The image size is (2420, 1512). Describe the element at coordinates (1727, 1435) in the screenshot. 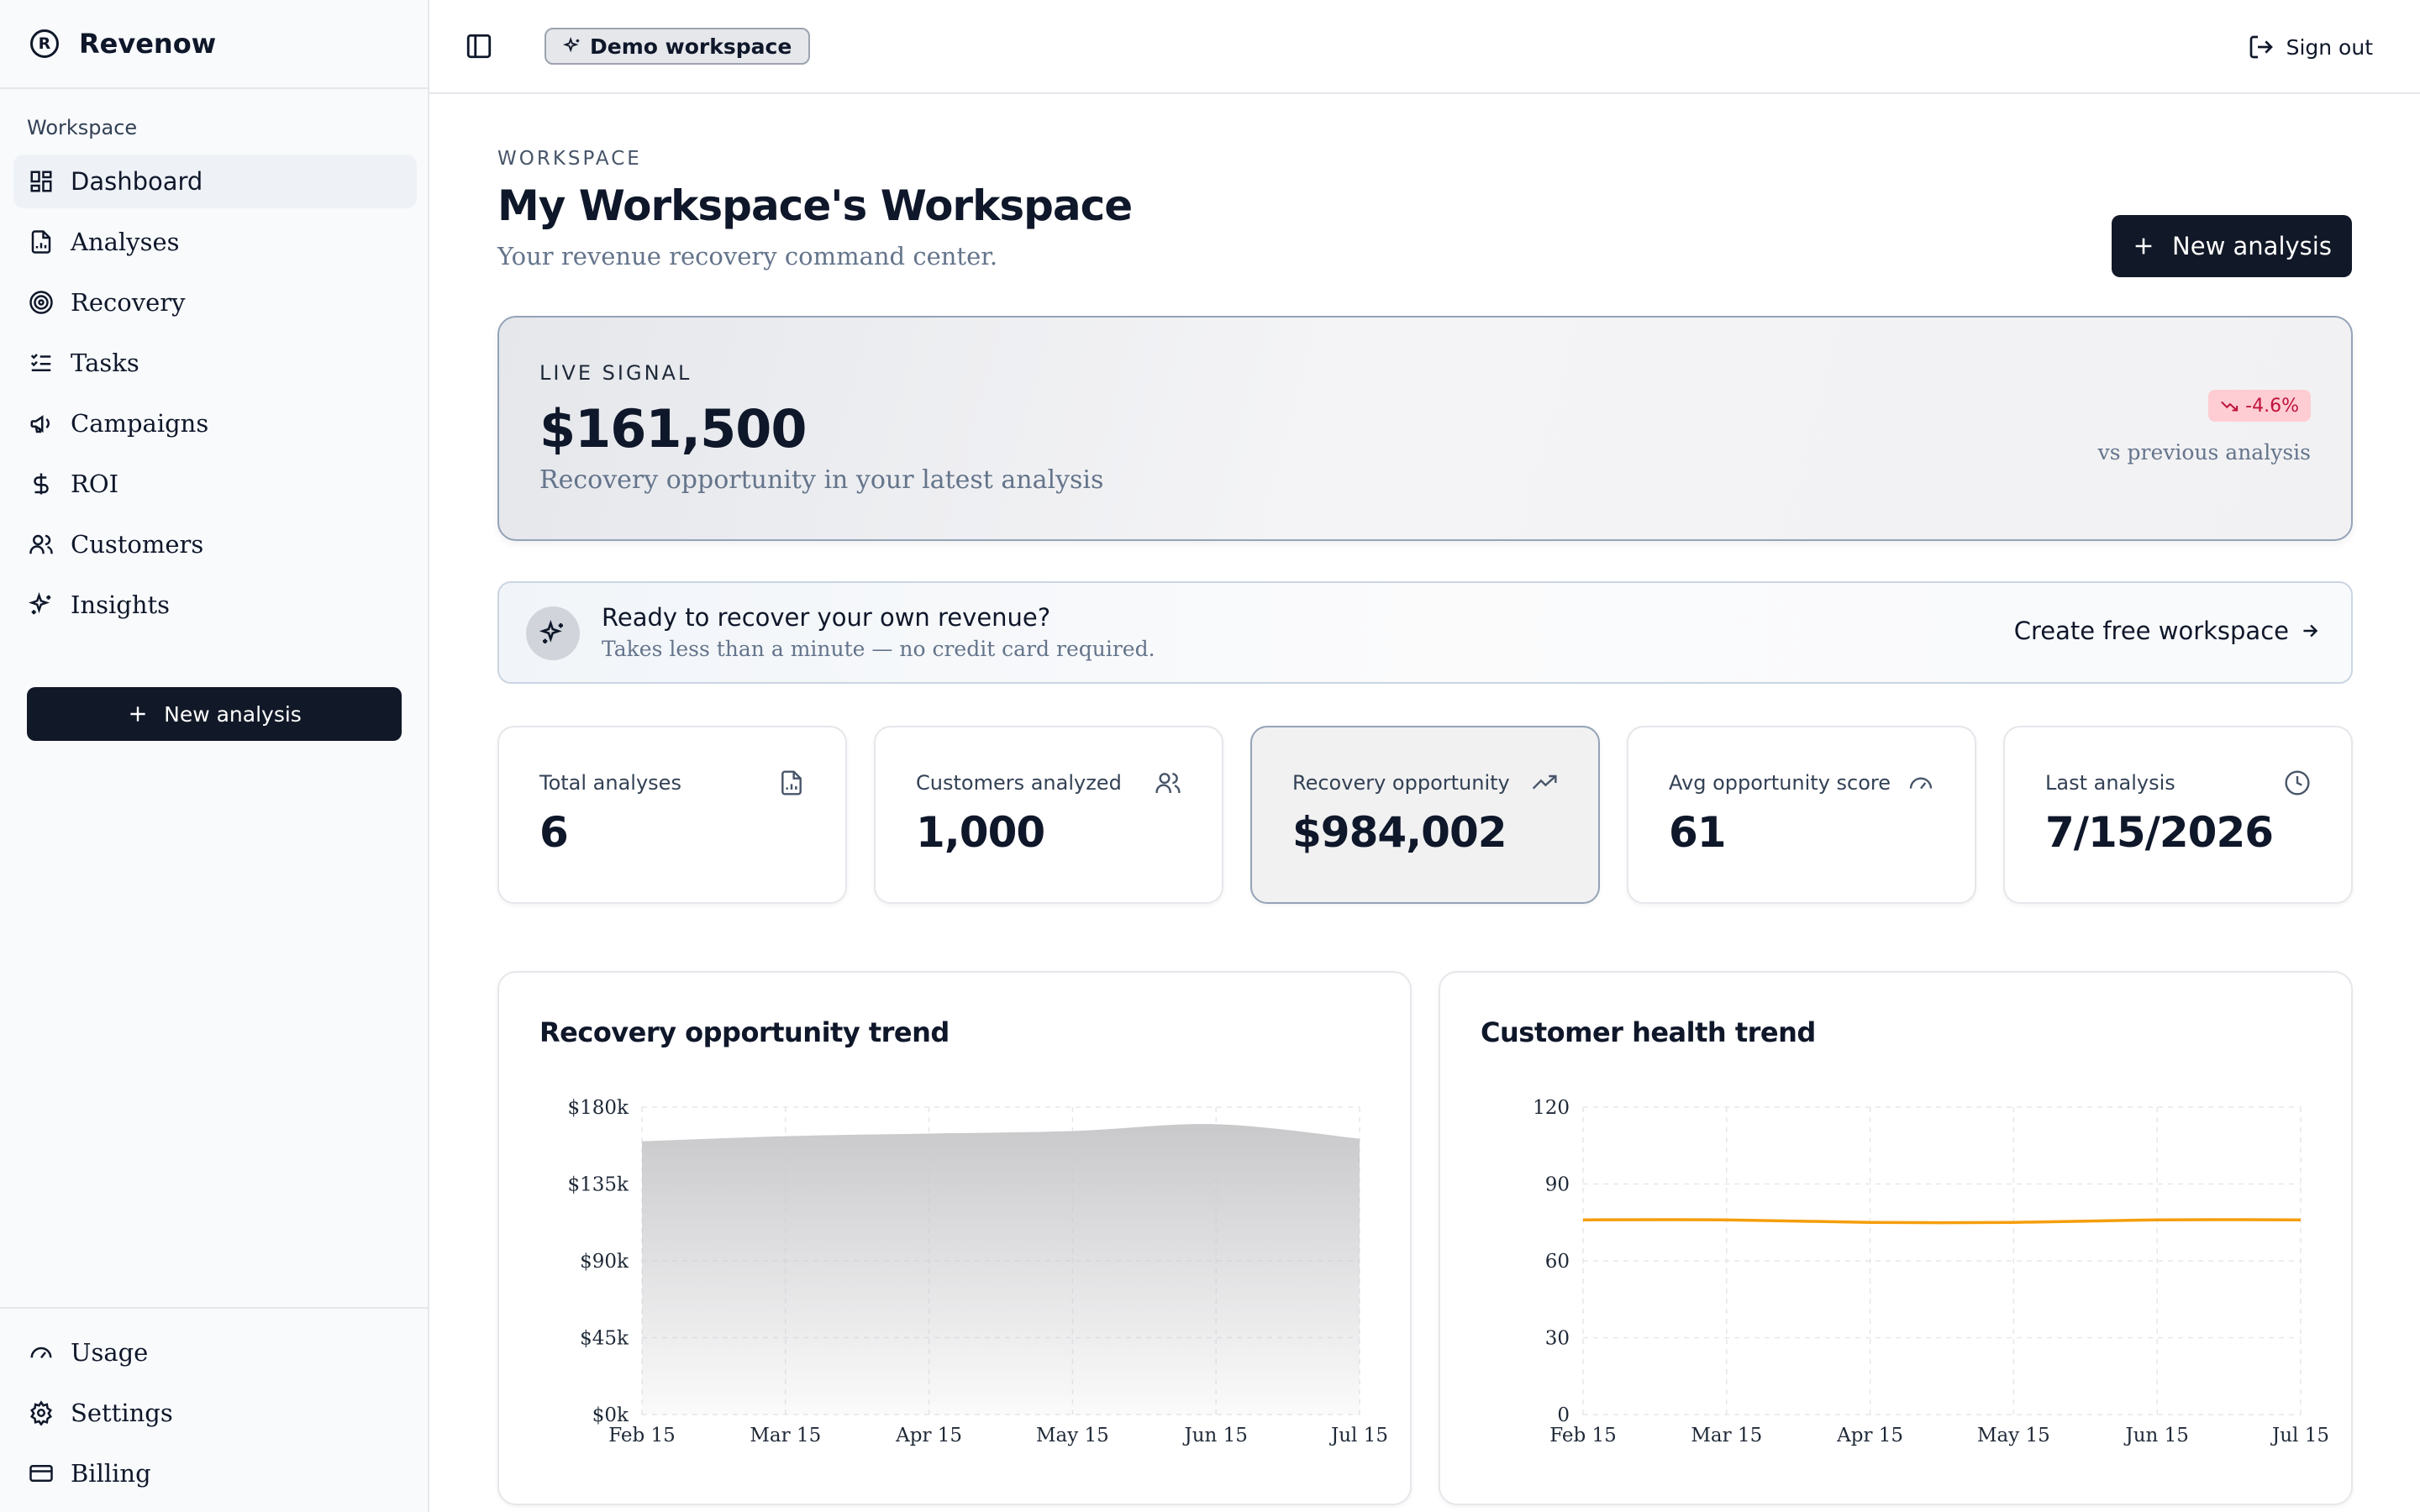

I see `x-tick-label: Mar 15` at that location.